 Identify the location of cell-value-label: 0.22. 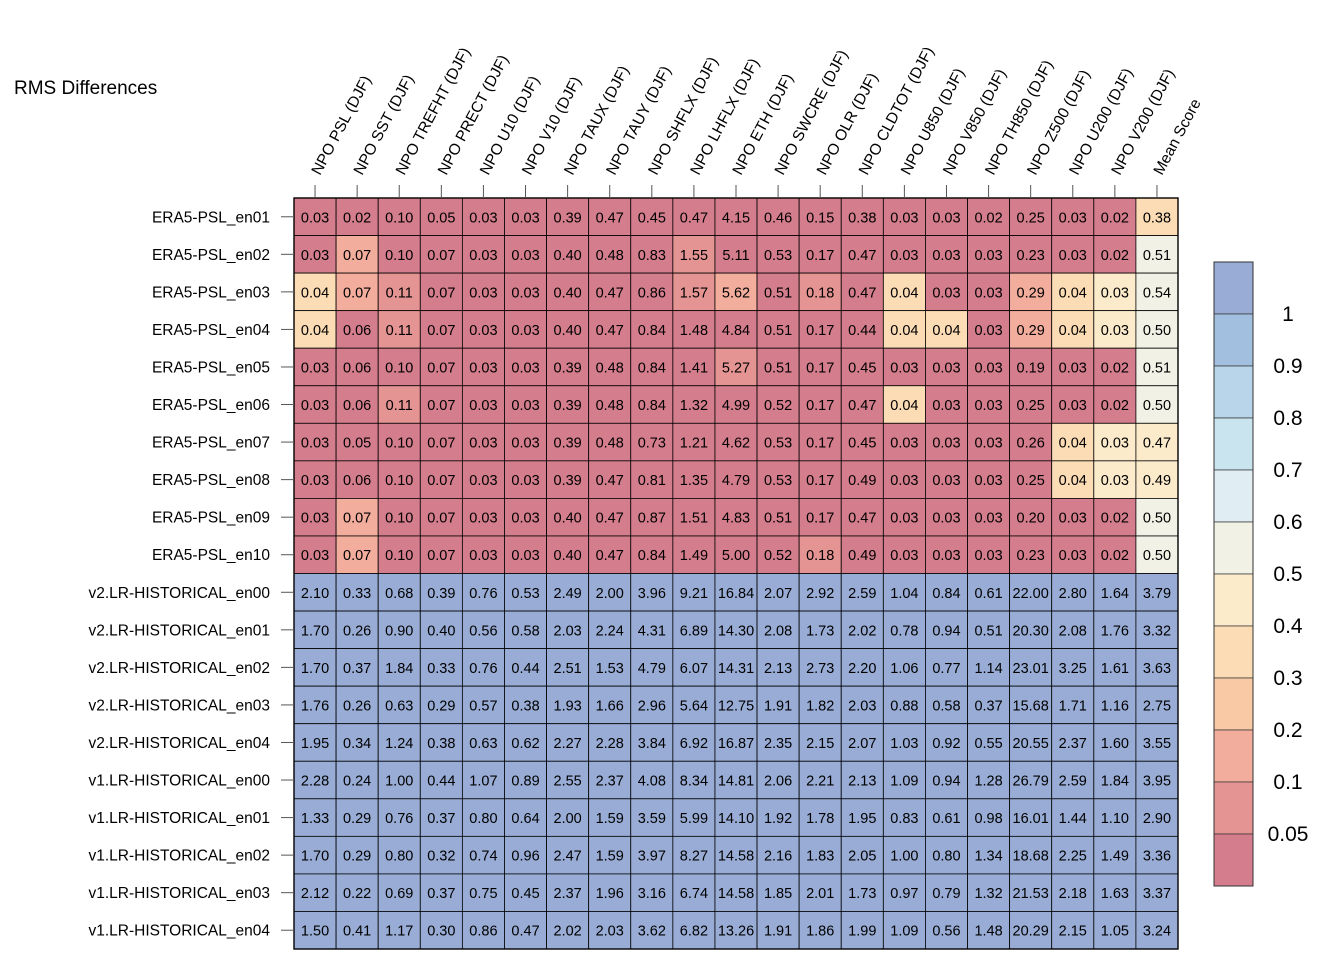
(357, 894).